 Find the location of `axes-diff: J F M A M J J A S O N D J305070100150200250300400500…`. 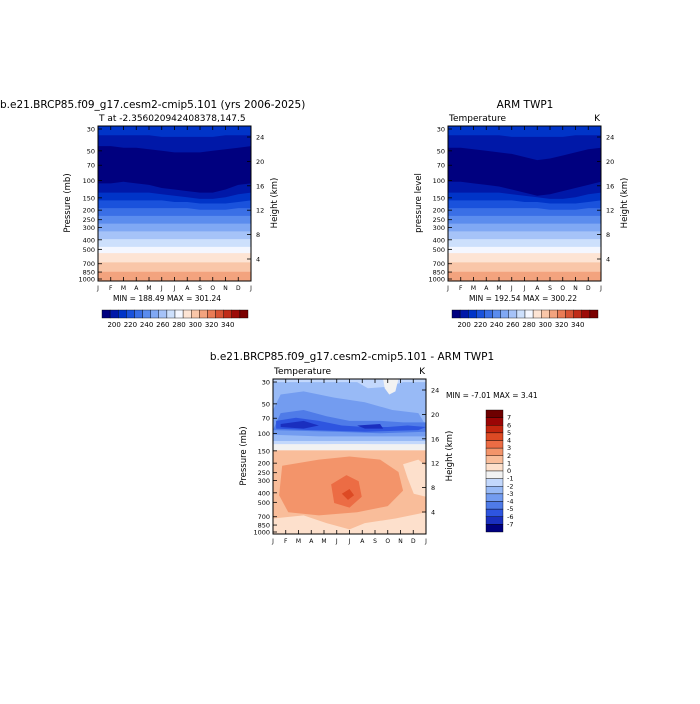

axes-diff: J F M A M J J A S O N D J305070100150200250300400500… is located at coordinates (346, 462).